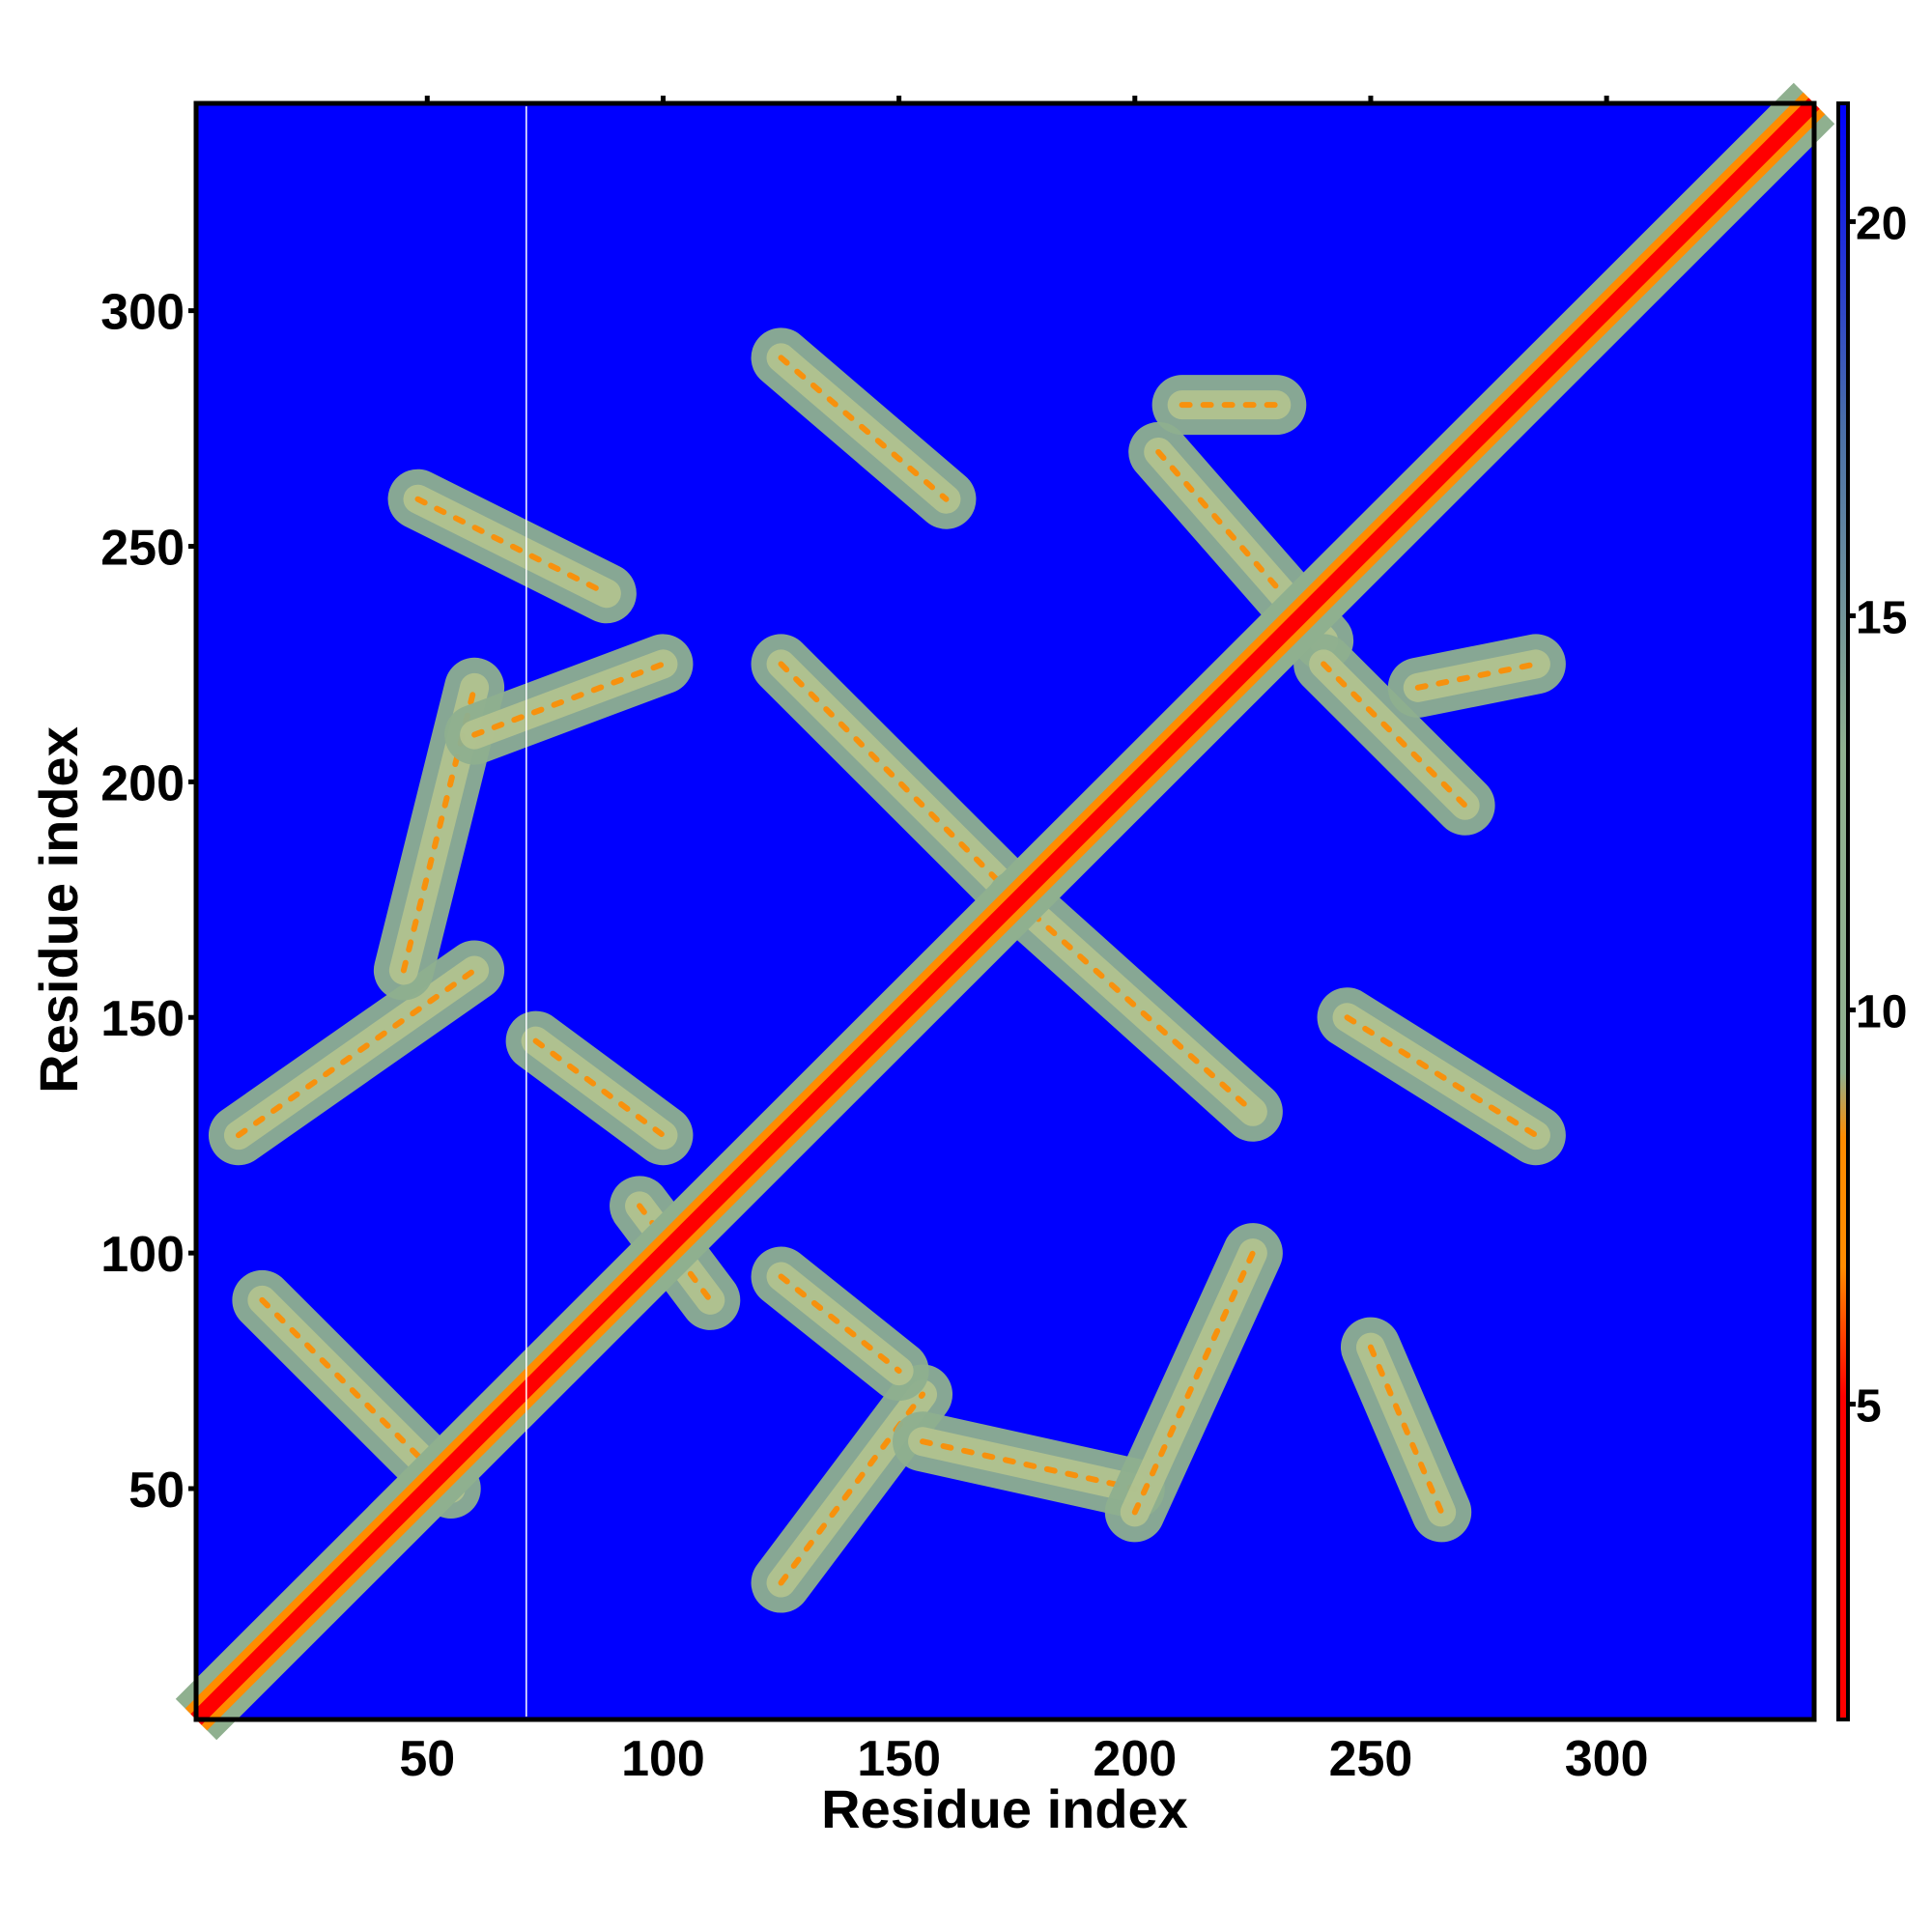 This screenshot has width=1932, height=1932. Describe the element at coordinates (1871, 911) in the screenshot. I see `colorbar: 5 10 15 20` at that location.